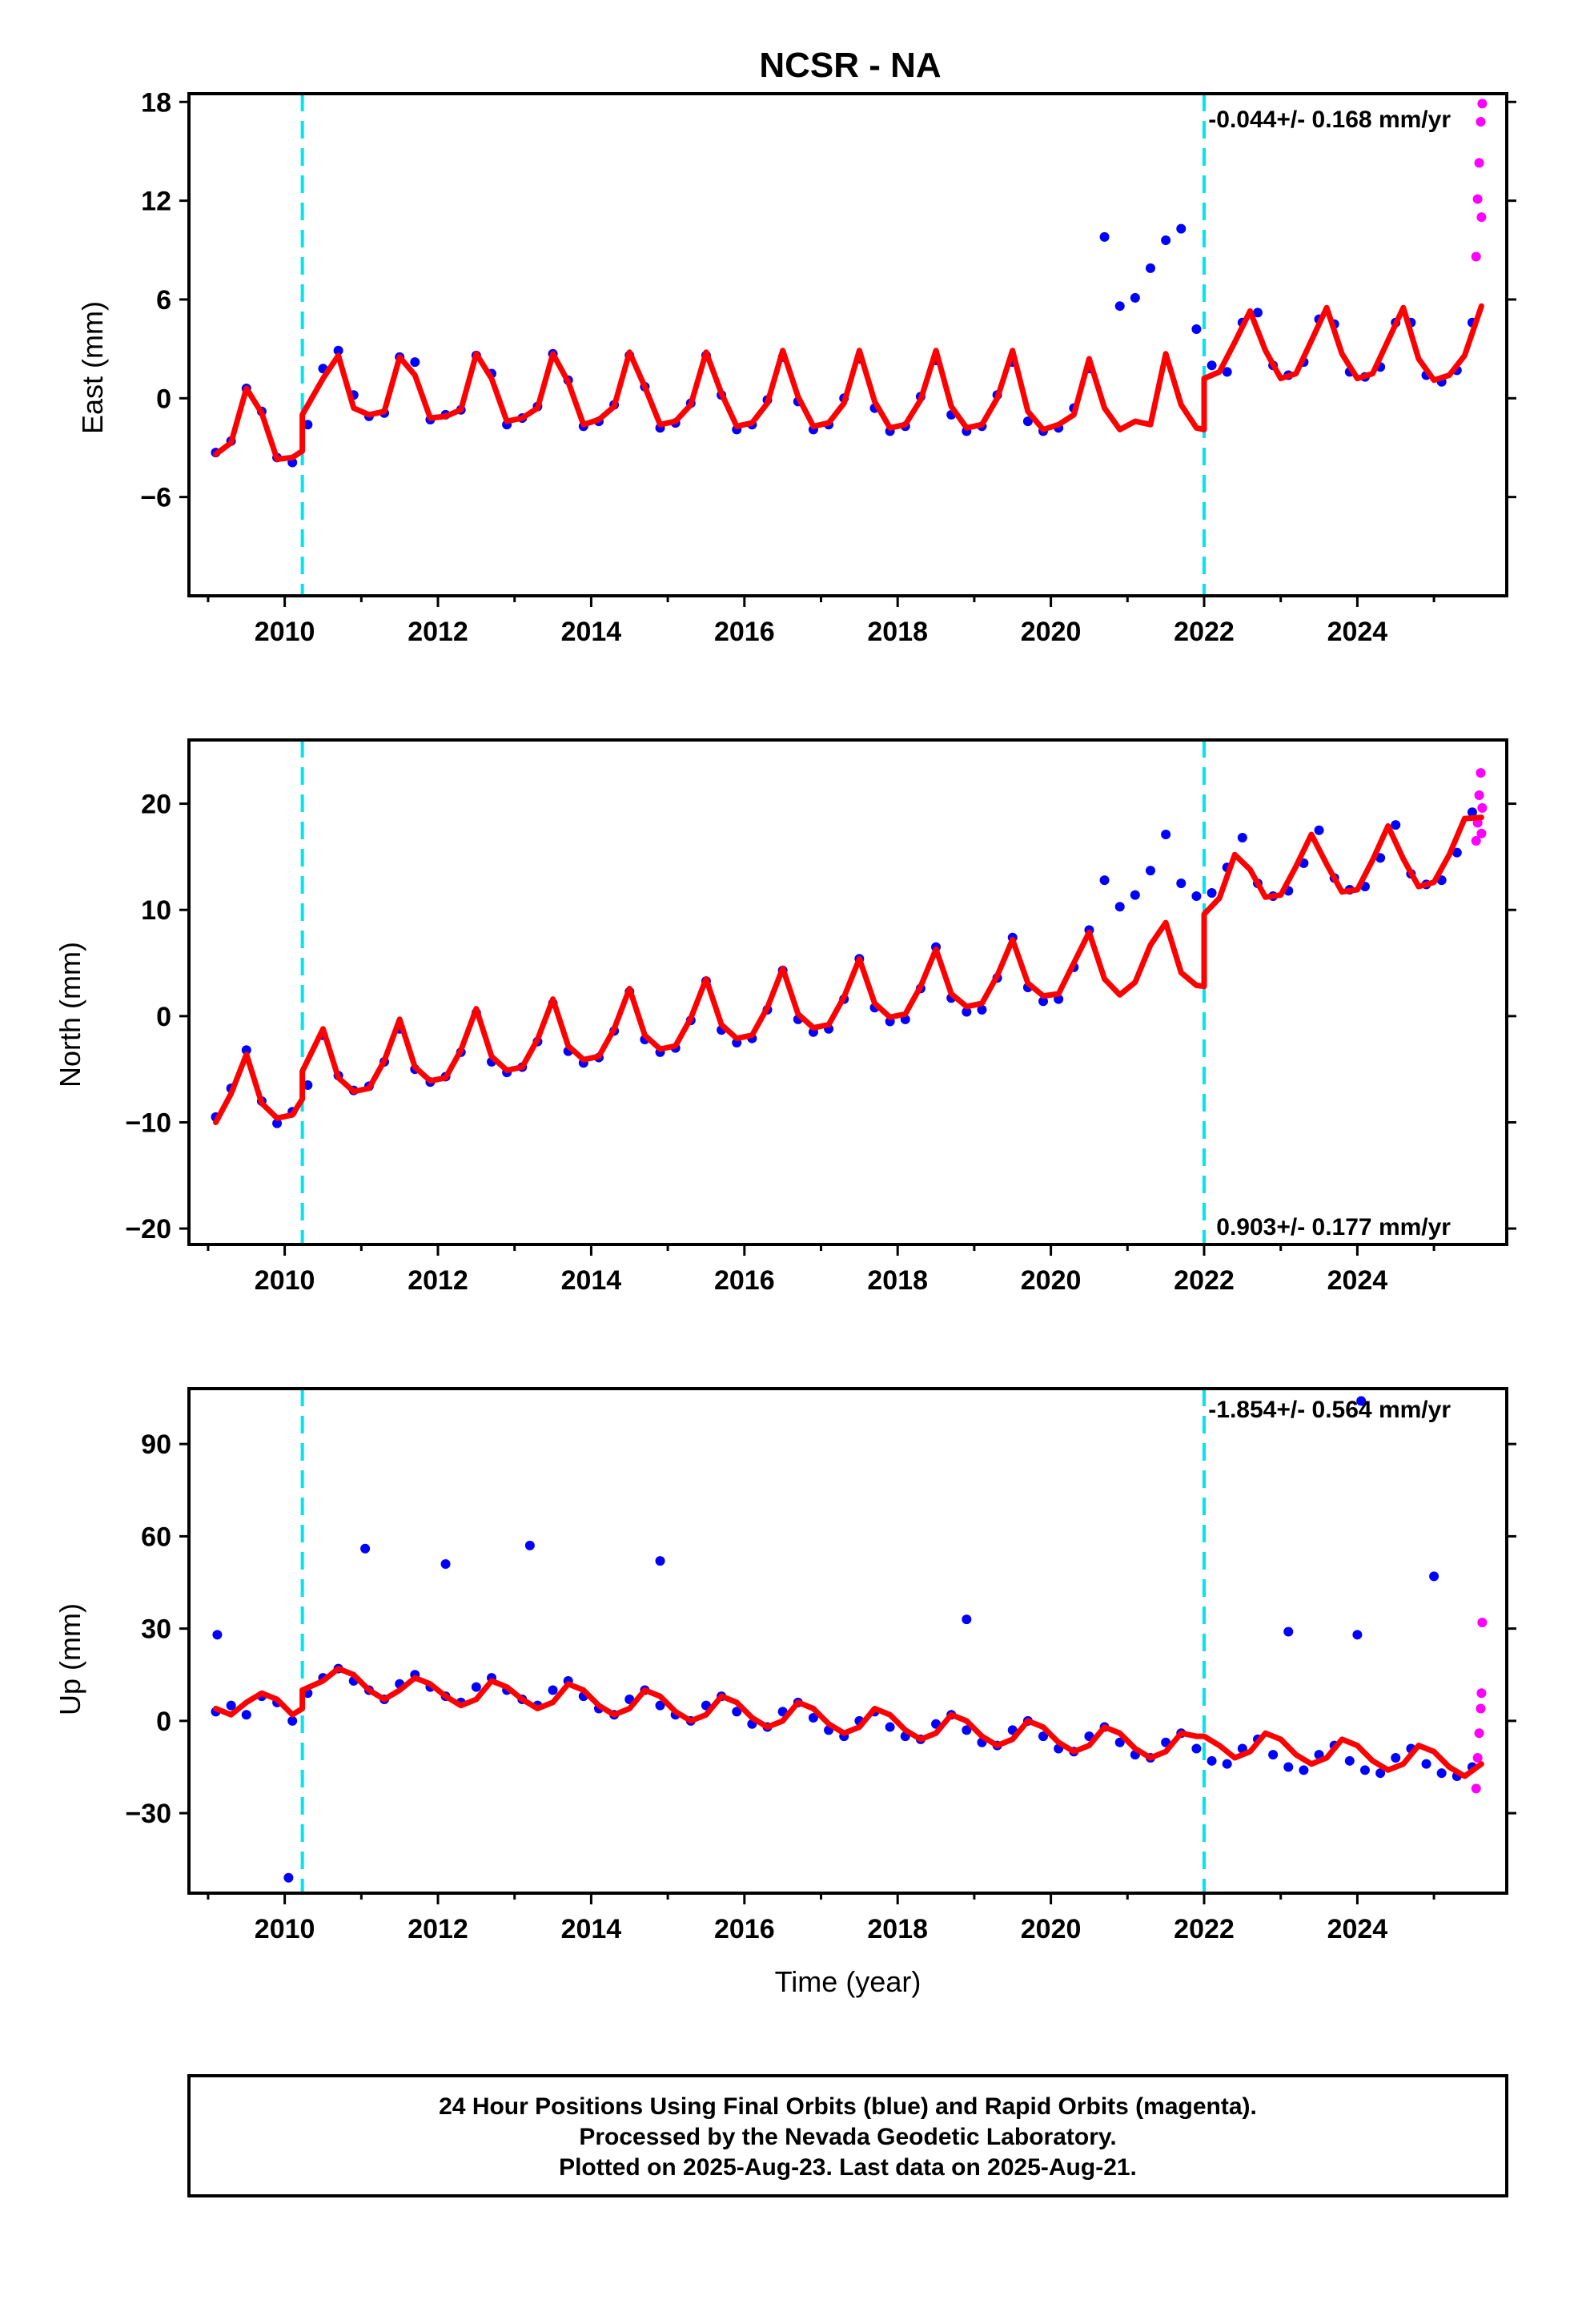  What do you see at coordinates (591, 632) in the screenshot?
I see `x-tick-label: 2014` at bounding box center [591, 632].